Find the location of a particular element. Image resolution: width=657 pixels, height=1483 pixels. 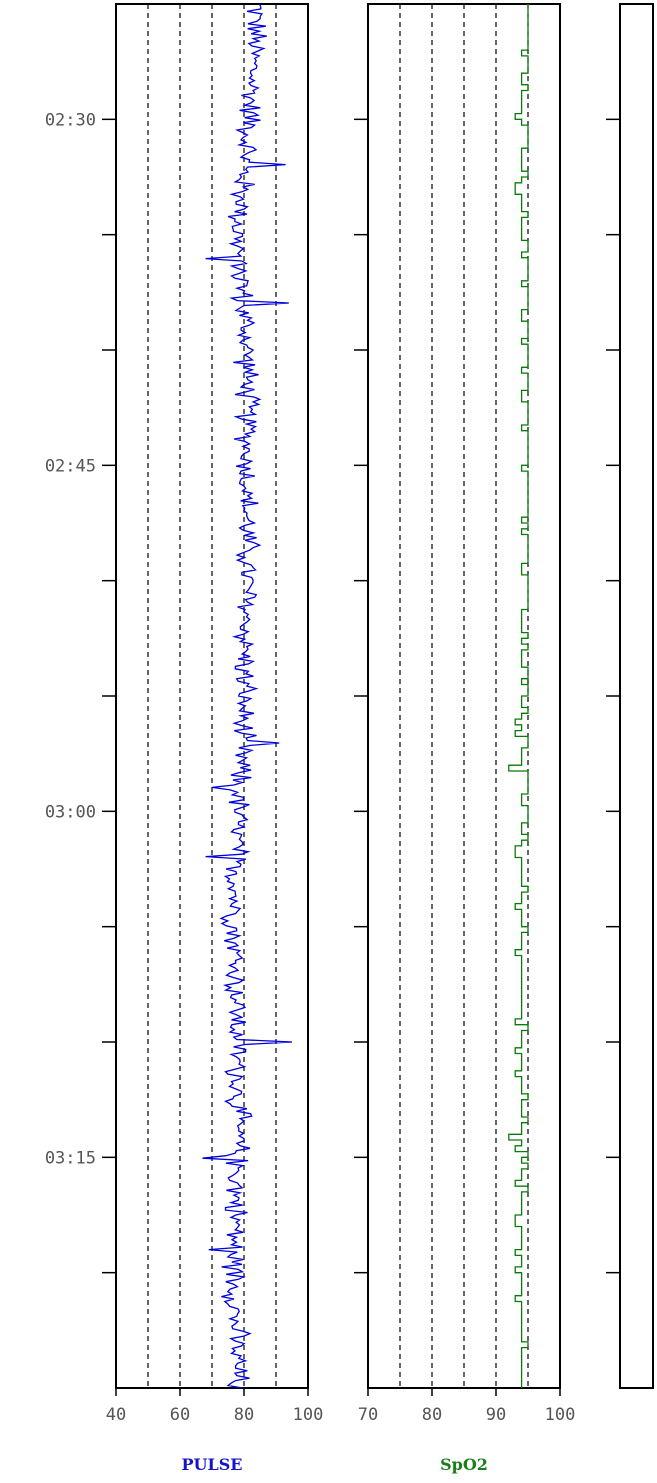

x-tick-label: 90 is located at coordinates (496, 1415).